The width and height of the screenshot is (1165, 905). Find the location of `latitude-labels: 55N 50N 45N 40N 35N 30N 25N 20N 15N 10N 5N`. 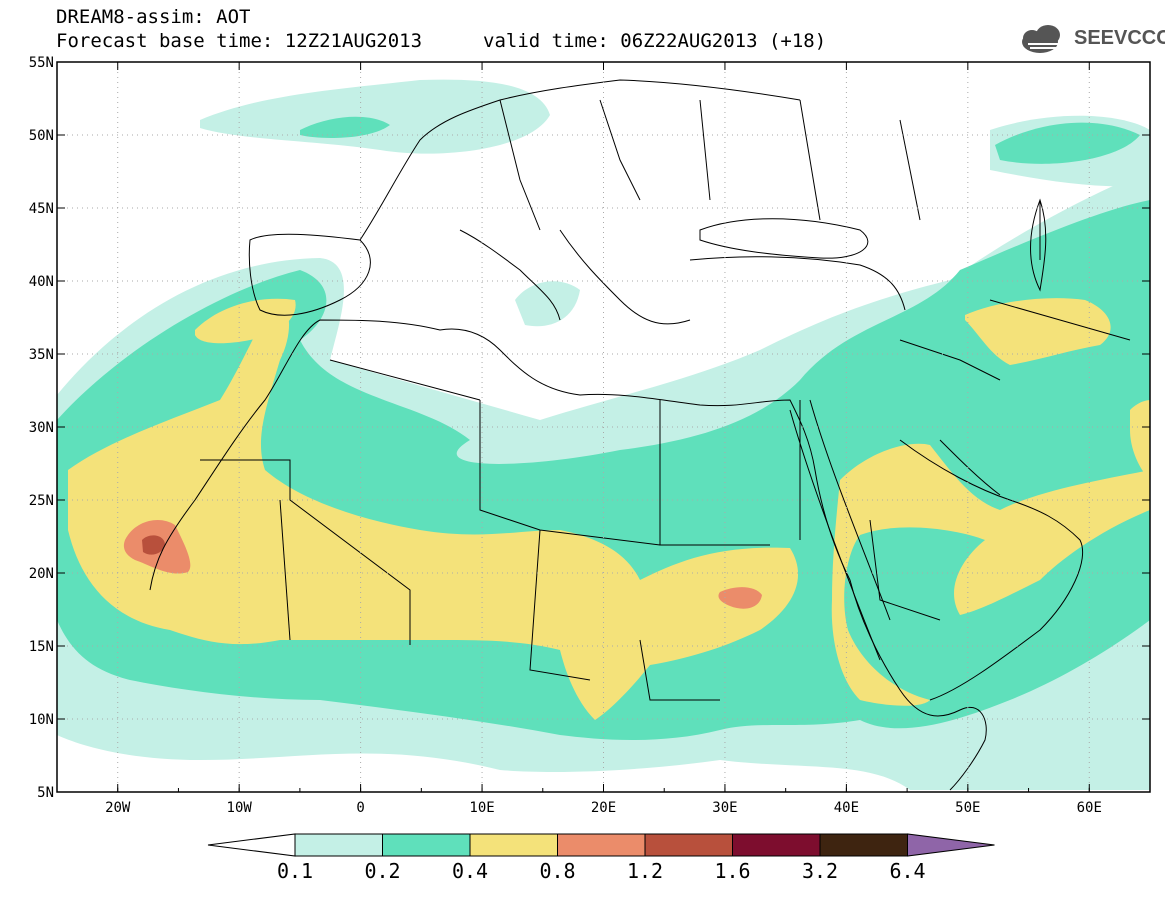

latitude-labels: 55N 50N 45N 40N 35N 30N 25N 20N 15N 10N 5N is located at coordinates (41, 428).